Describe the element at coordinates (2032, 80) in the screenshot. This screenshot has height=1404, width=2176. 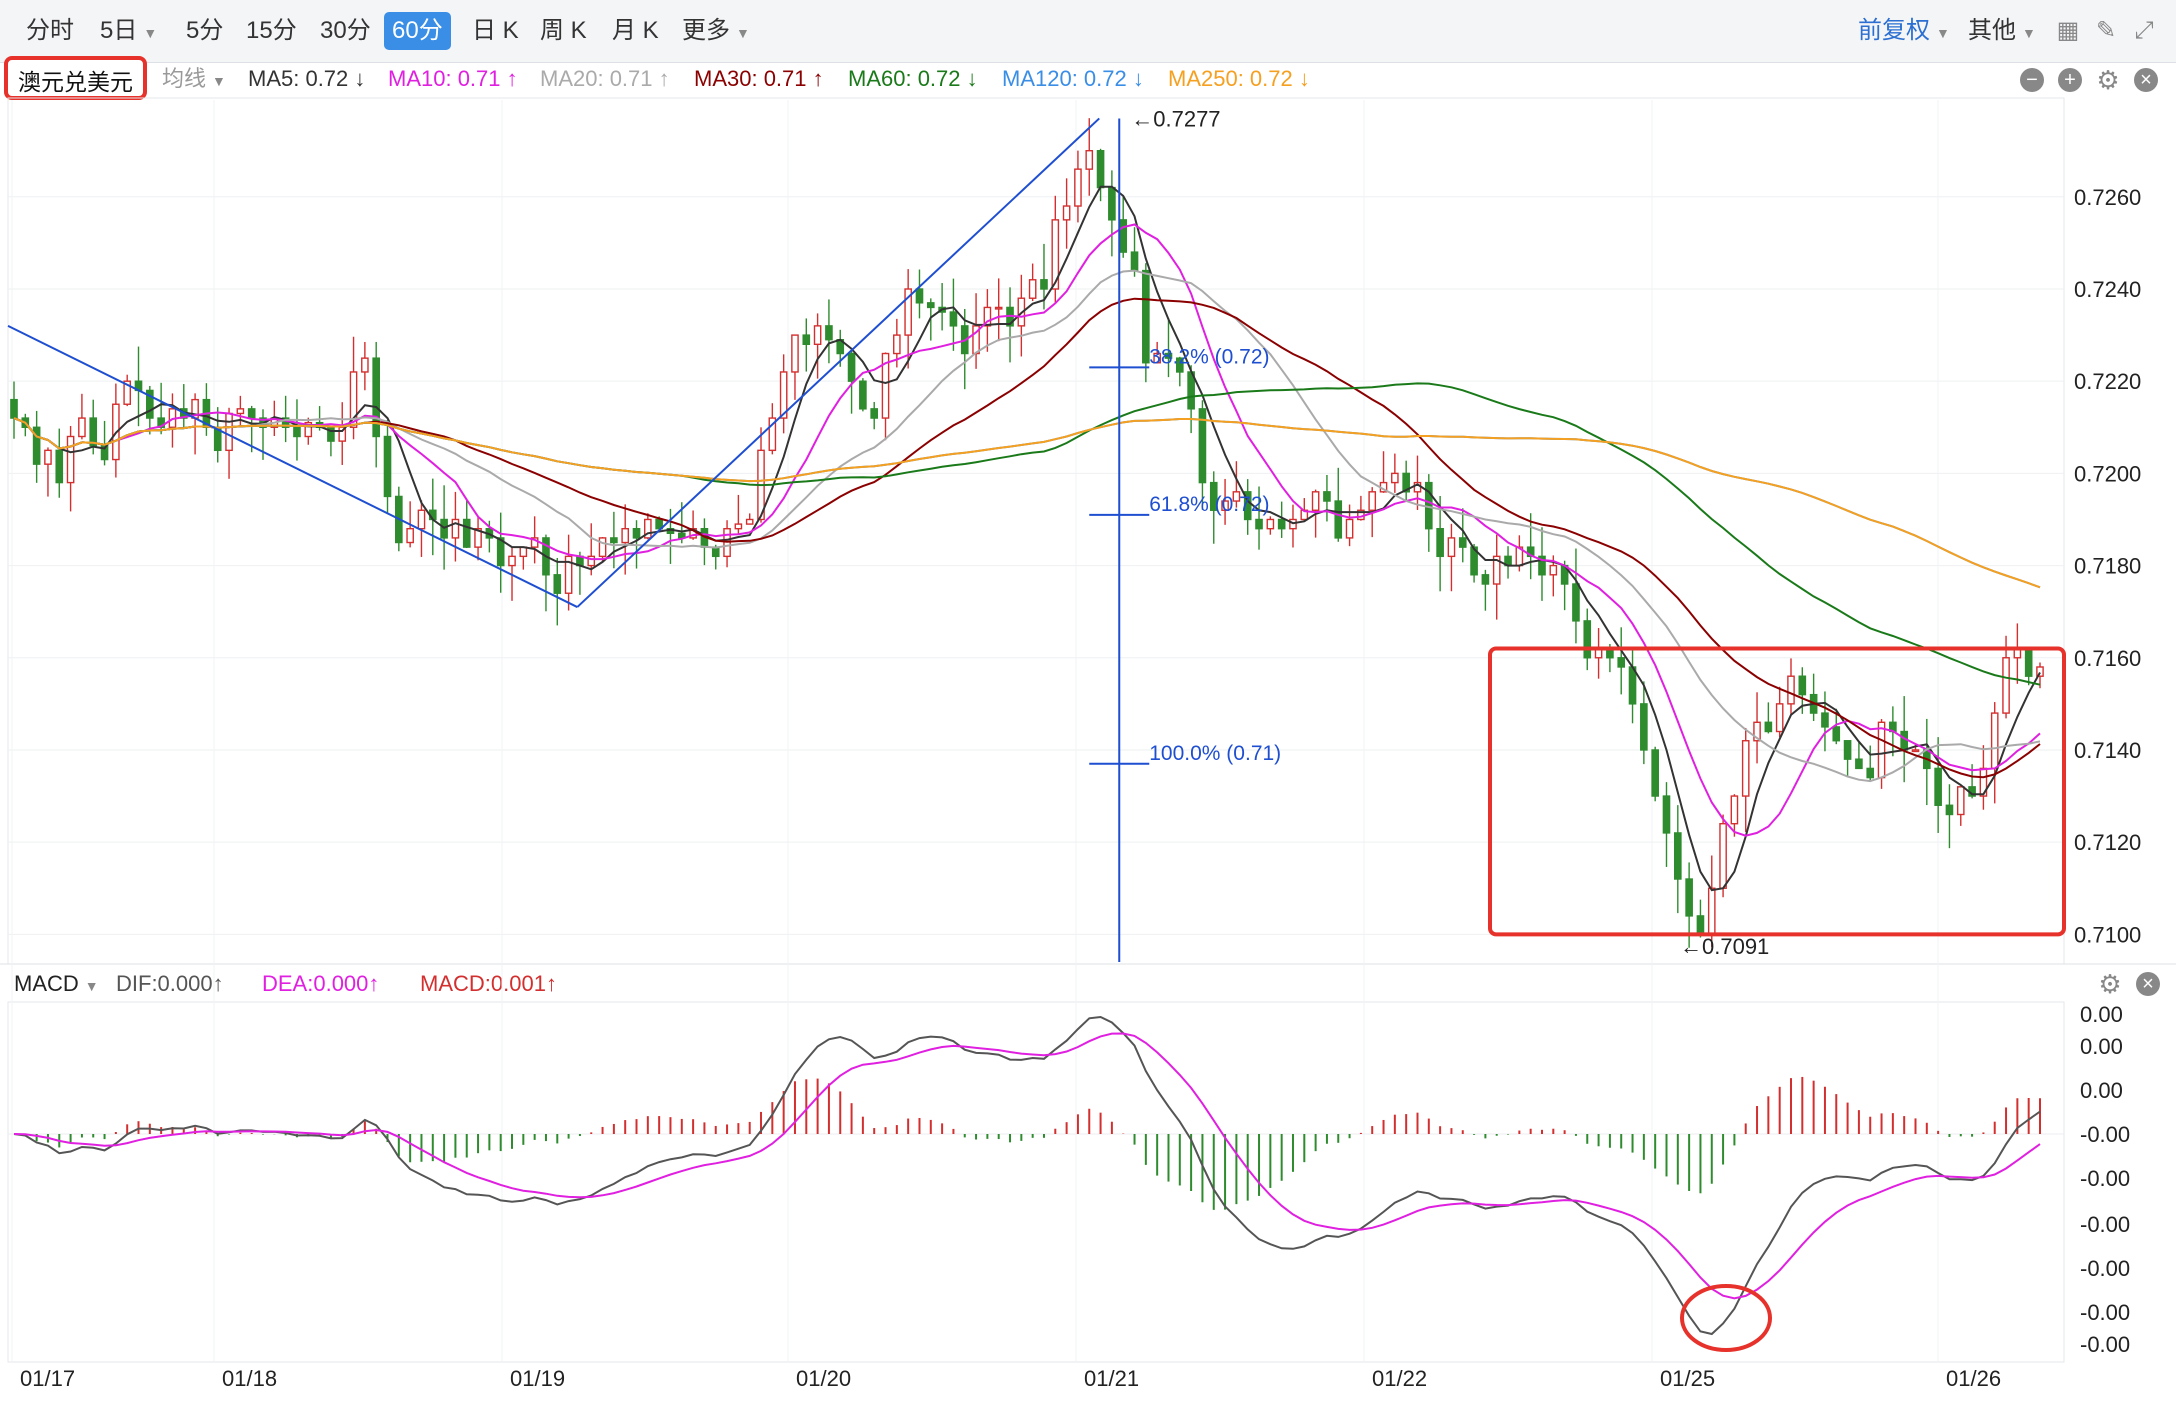
I see `minus-icon: −` at that location.